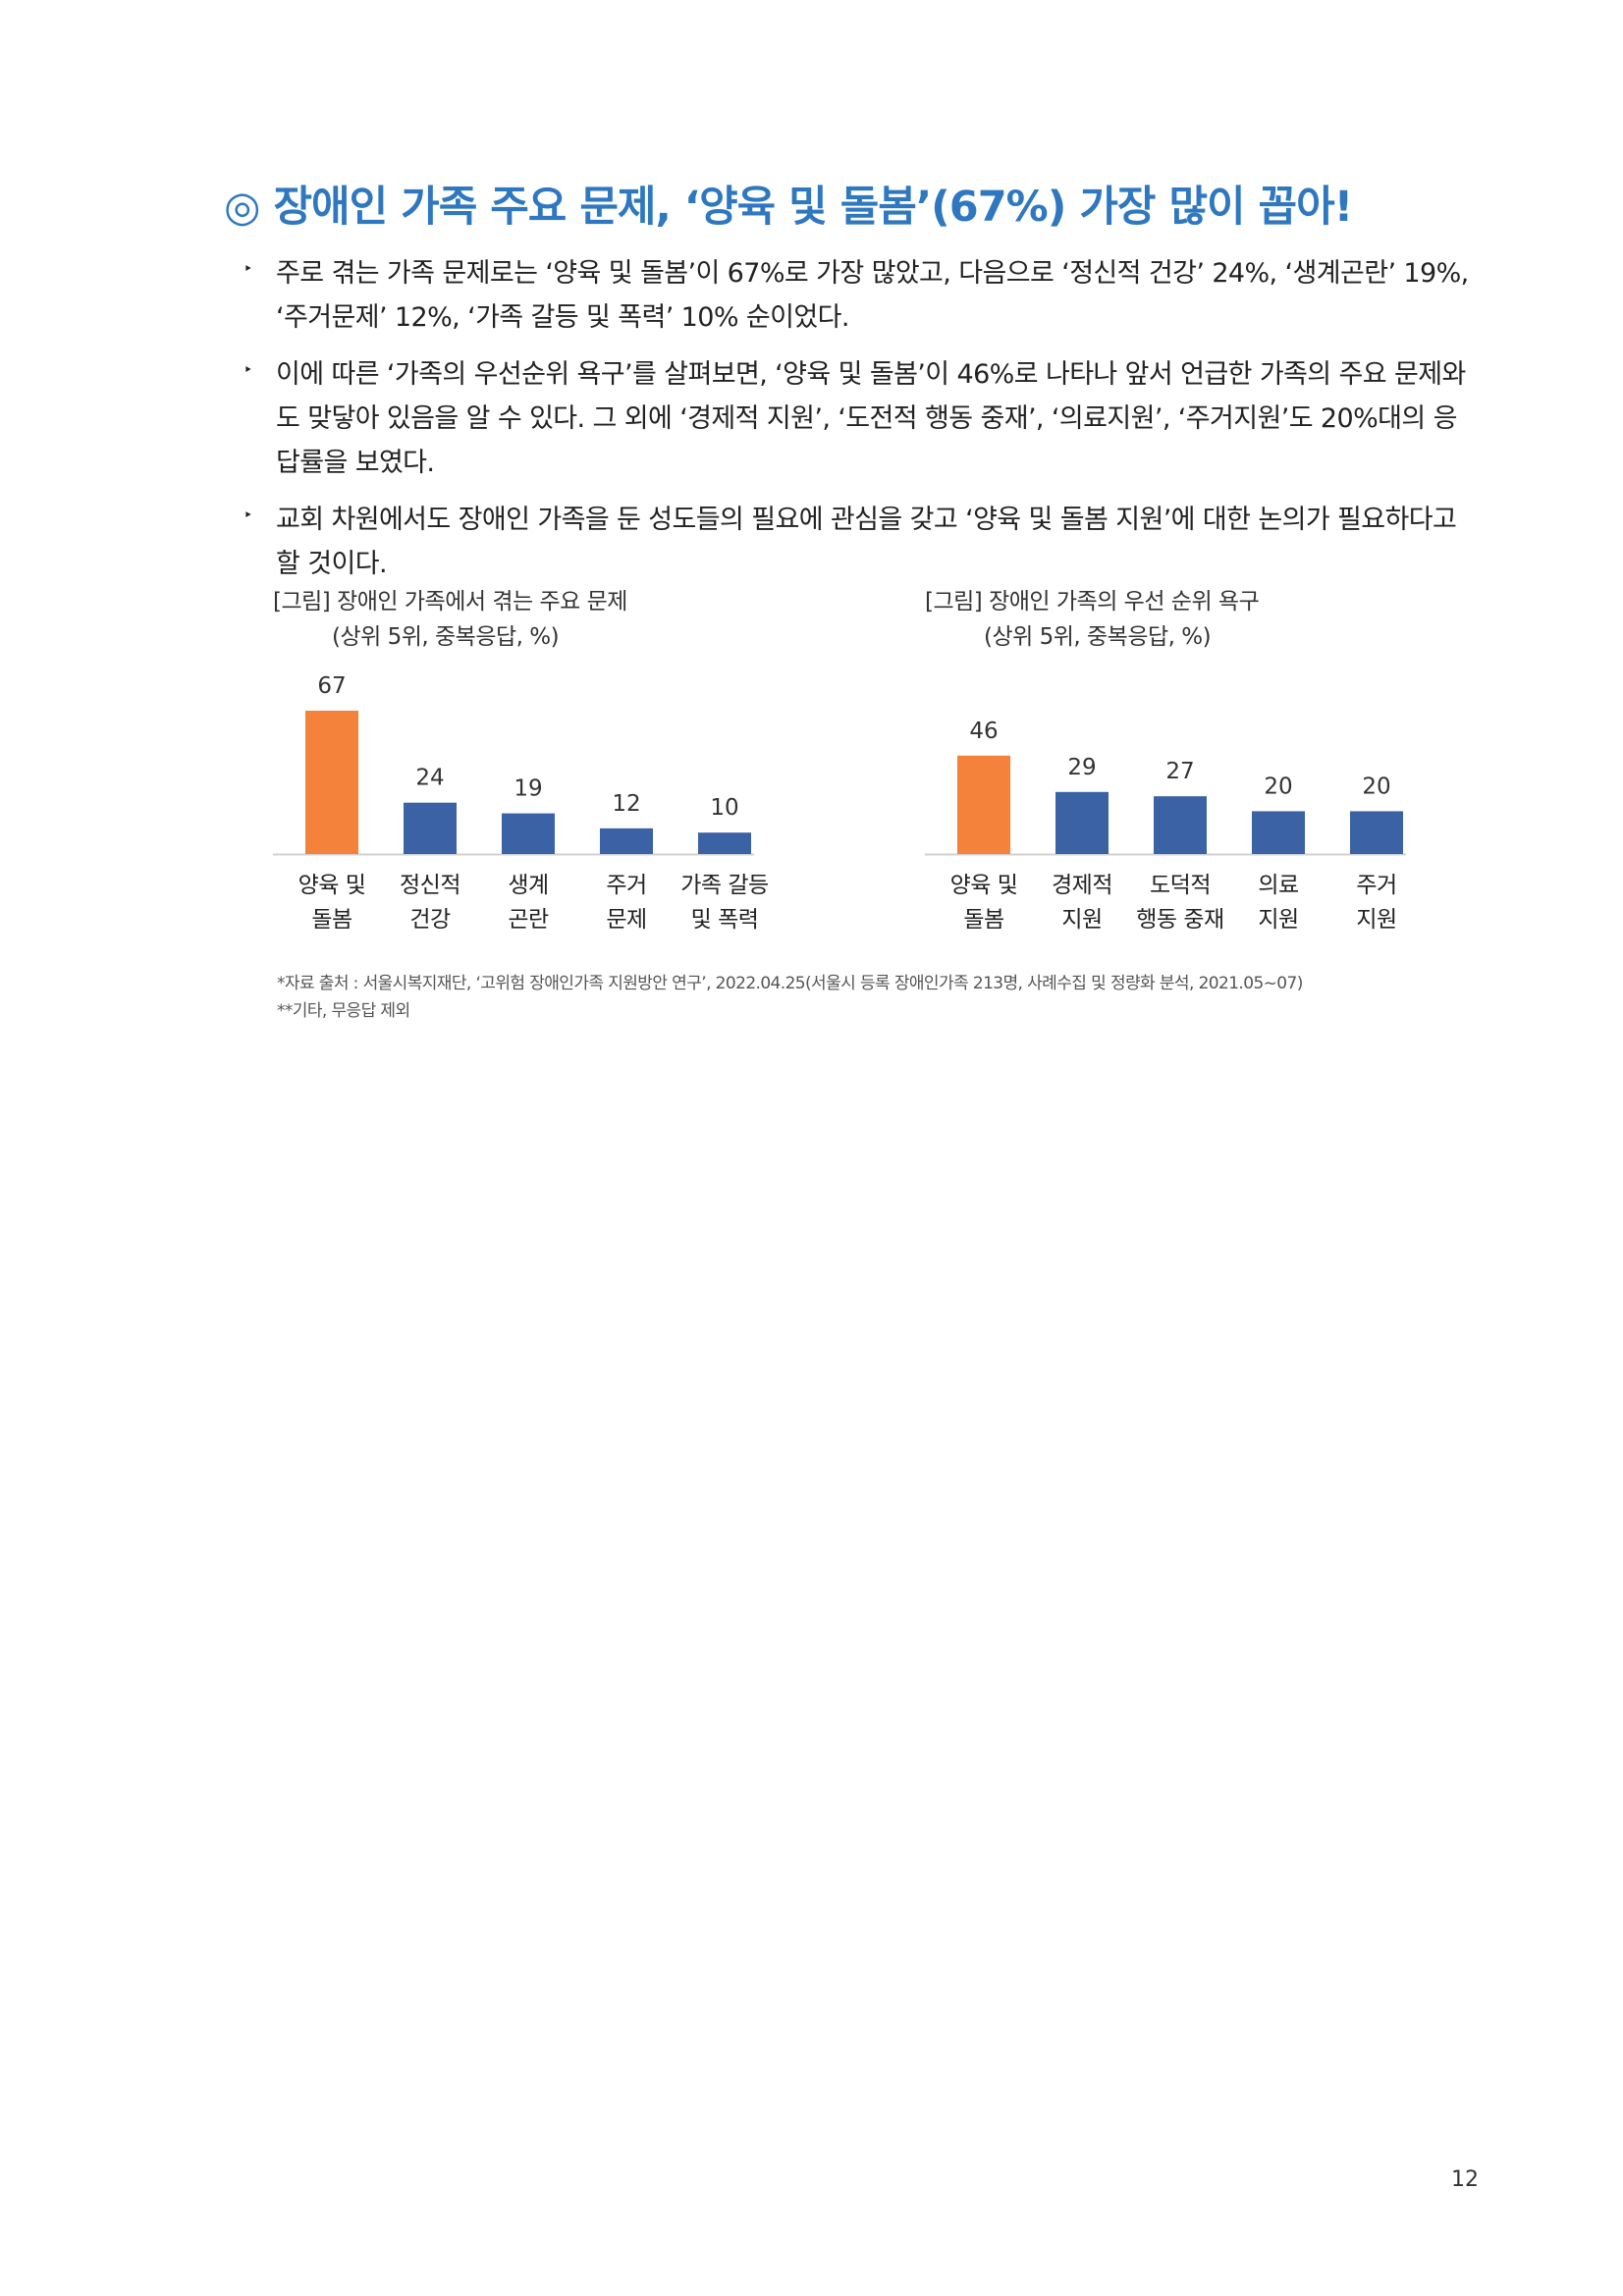  What do you see at coordinates (1082, 885) in the screenshot?
I see `category-label: 경제적` at bounding box center [1082, 885].